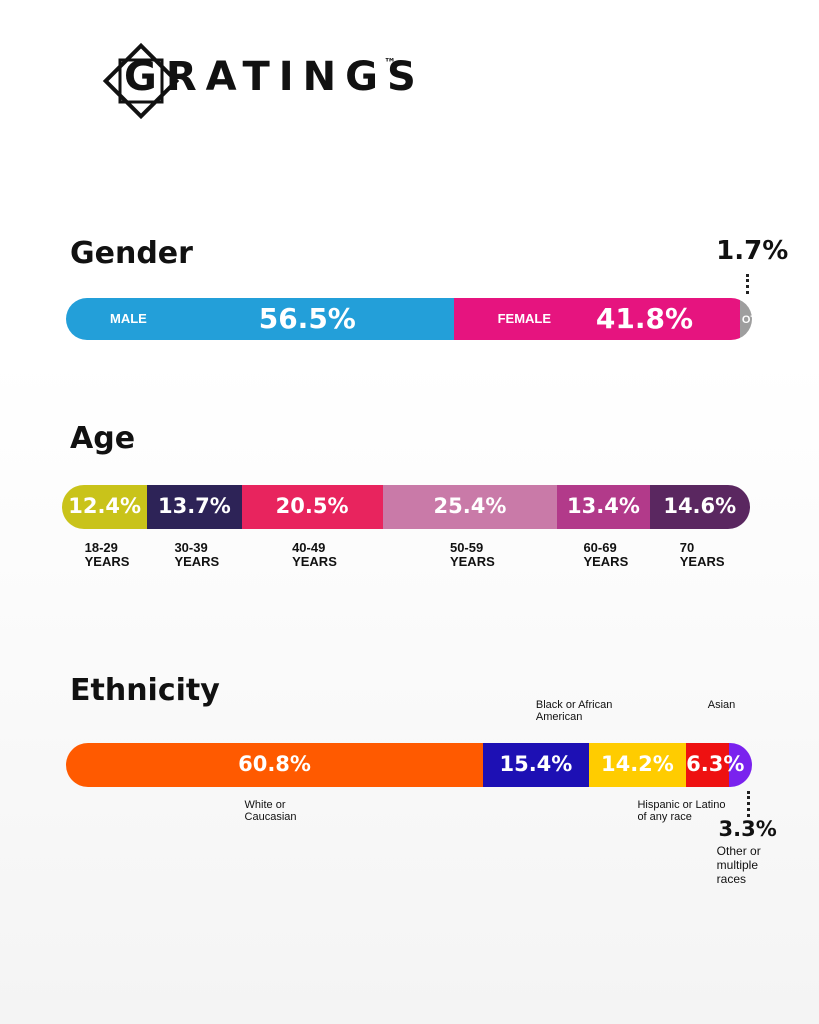 Image resolution: width=819 pixels, height=1024 pixels. I want to click on category-label: Hispanic or Latino of any race, so click(681, 811).